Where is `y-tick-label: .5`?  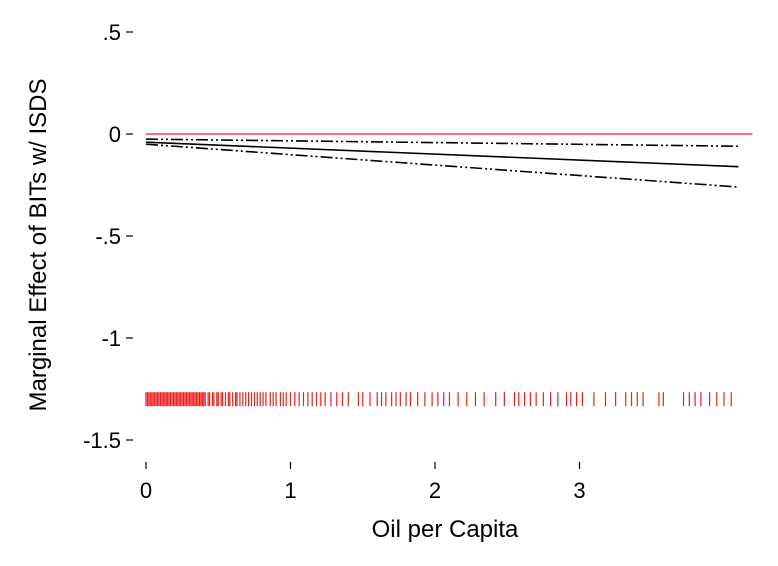
y-tick-label: .5 is located at coordinates (112, 32).